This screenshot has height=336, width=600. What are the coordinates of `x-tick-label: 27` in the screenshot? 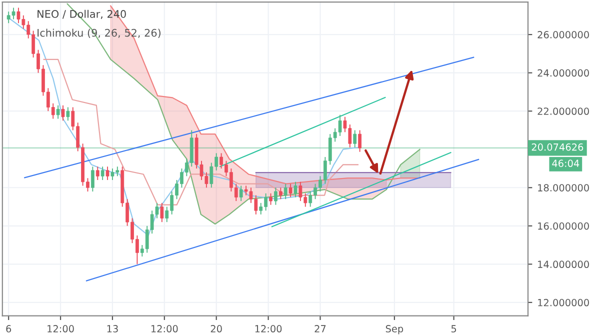 It's located at (320, 328).